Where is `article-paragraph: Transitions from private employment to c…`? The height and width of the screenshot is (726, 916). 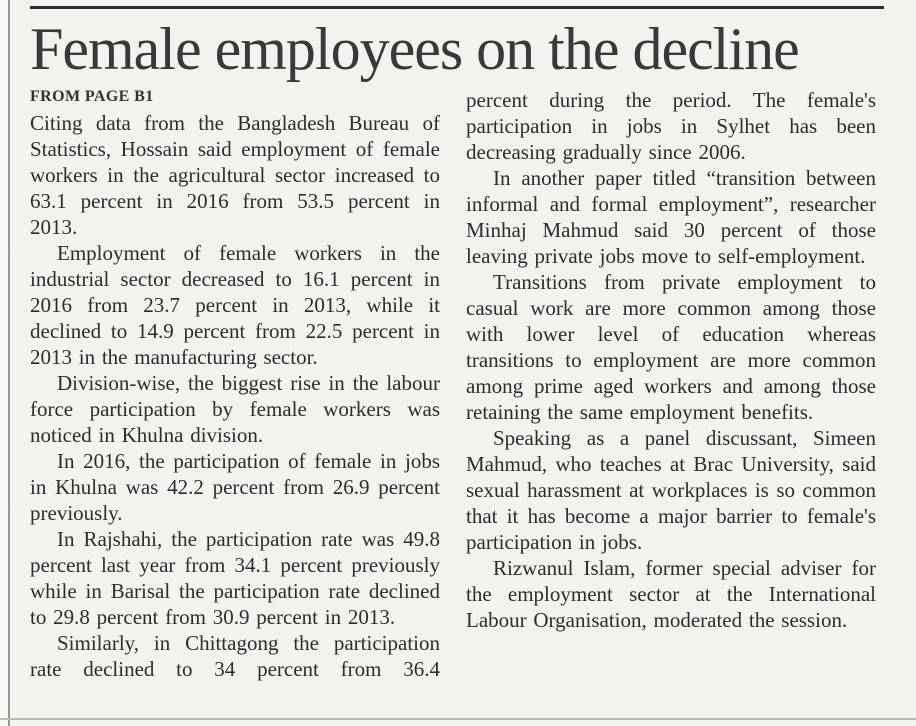 article-paragraph: Transitions from private employment to c… is located at coordinates (671, 347).